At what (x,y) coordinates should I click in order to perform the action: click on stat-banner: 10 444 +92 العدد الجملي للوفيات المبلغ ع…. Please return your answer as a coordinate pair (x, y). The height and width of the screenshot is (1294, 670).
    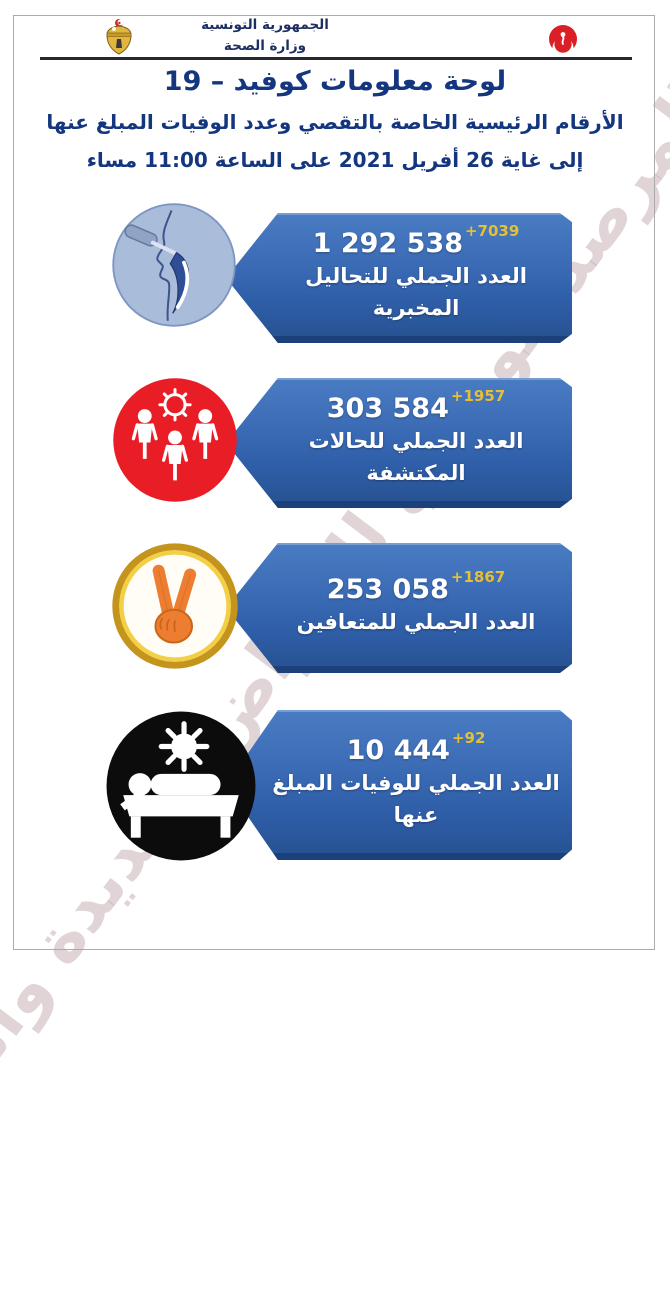
    Looking at the image, I should click on (399, 785).